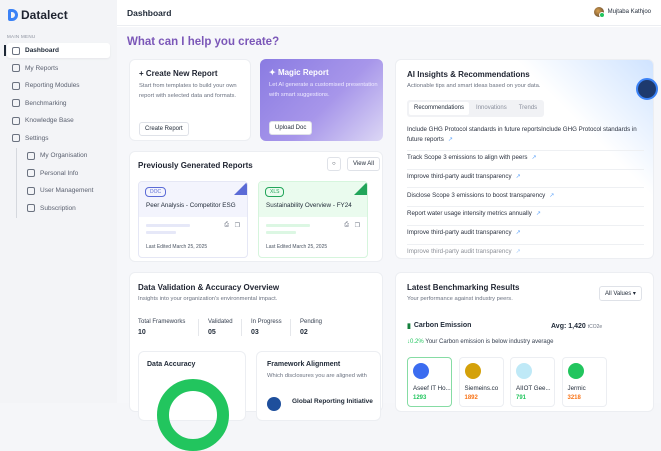  Describe the element at coordinates (389, 13) in the screenshot. I see `header: Dashboard Mujtaba Kathjoo` at that location.